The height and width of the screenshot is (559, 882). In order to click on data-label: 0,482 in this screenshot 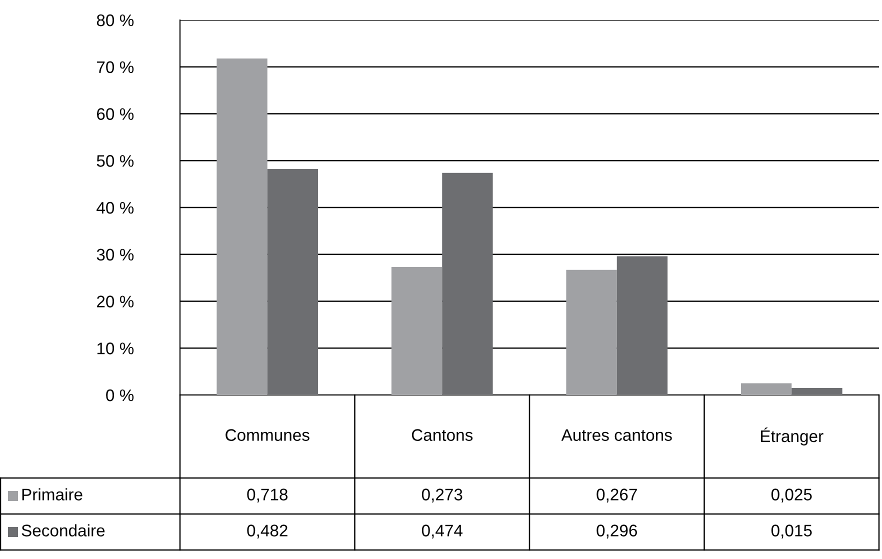, I will do `click(267, 531)`.